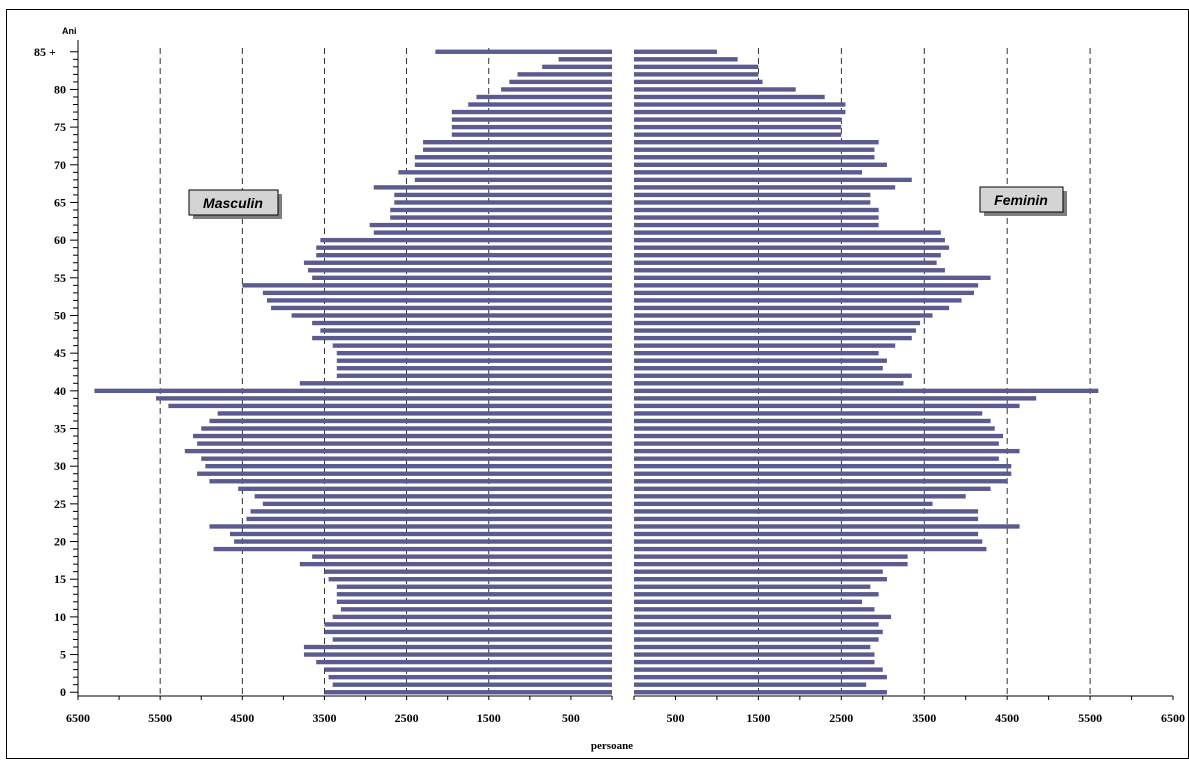 Image resolution: width=1189 pixels, height=764 pixels. I want to click on x-tick-label-right: 500, so click(675, 718).